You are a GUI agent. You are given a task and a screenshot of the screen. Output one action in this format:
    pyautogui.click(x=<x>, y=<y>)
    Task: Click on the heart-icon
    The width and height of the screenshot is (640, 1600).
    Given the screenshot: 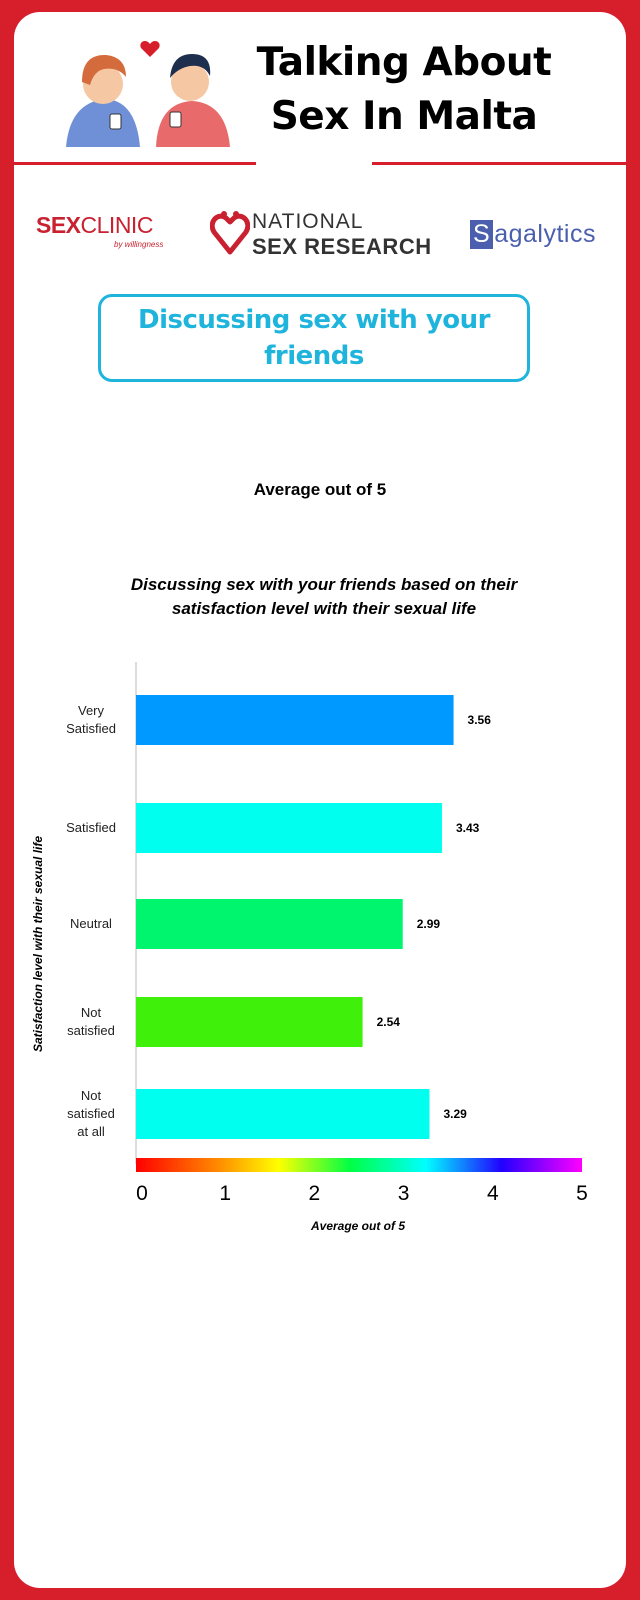 What is the action you would take?
    pyautogui.click(x=230, y=233)
    